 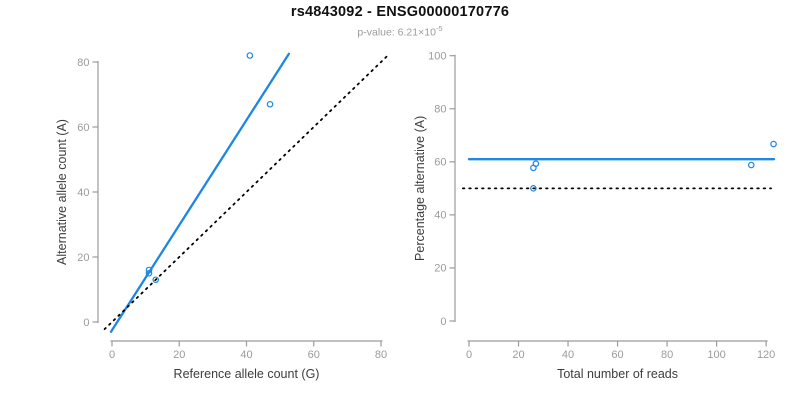 I want to click on y-tick-label: 100, so click(x=437, y=57).